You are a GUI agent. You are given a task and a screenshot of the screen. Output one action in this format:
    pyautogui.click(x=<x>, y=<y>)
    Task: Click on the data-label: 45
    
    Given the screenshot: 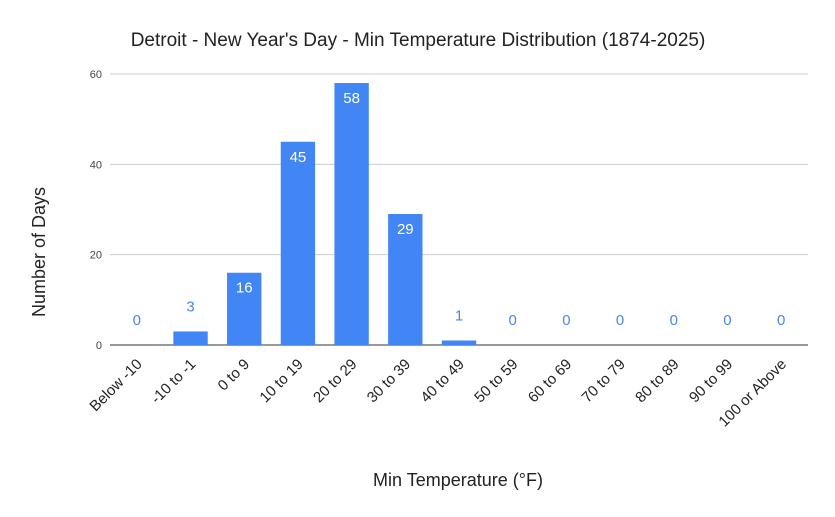 What is the action you would take?
    pyautogui.click(x=298, y=157)
    